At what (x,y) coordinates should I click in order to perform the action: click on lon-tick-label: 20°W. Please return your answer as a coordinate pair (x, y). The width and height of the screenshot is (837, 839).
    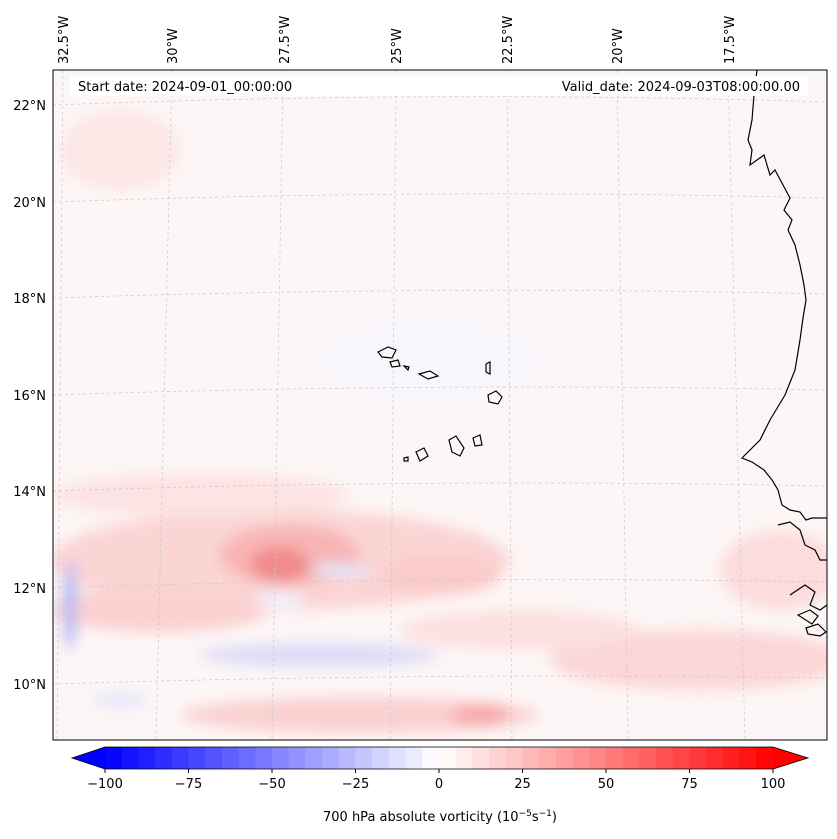
    Looking at the image, I should click on (618, 46).